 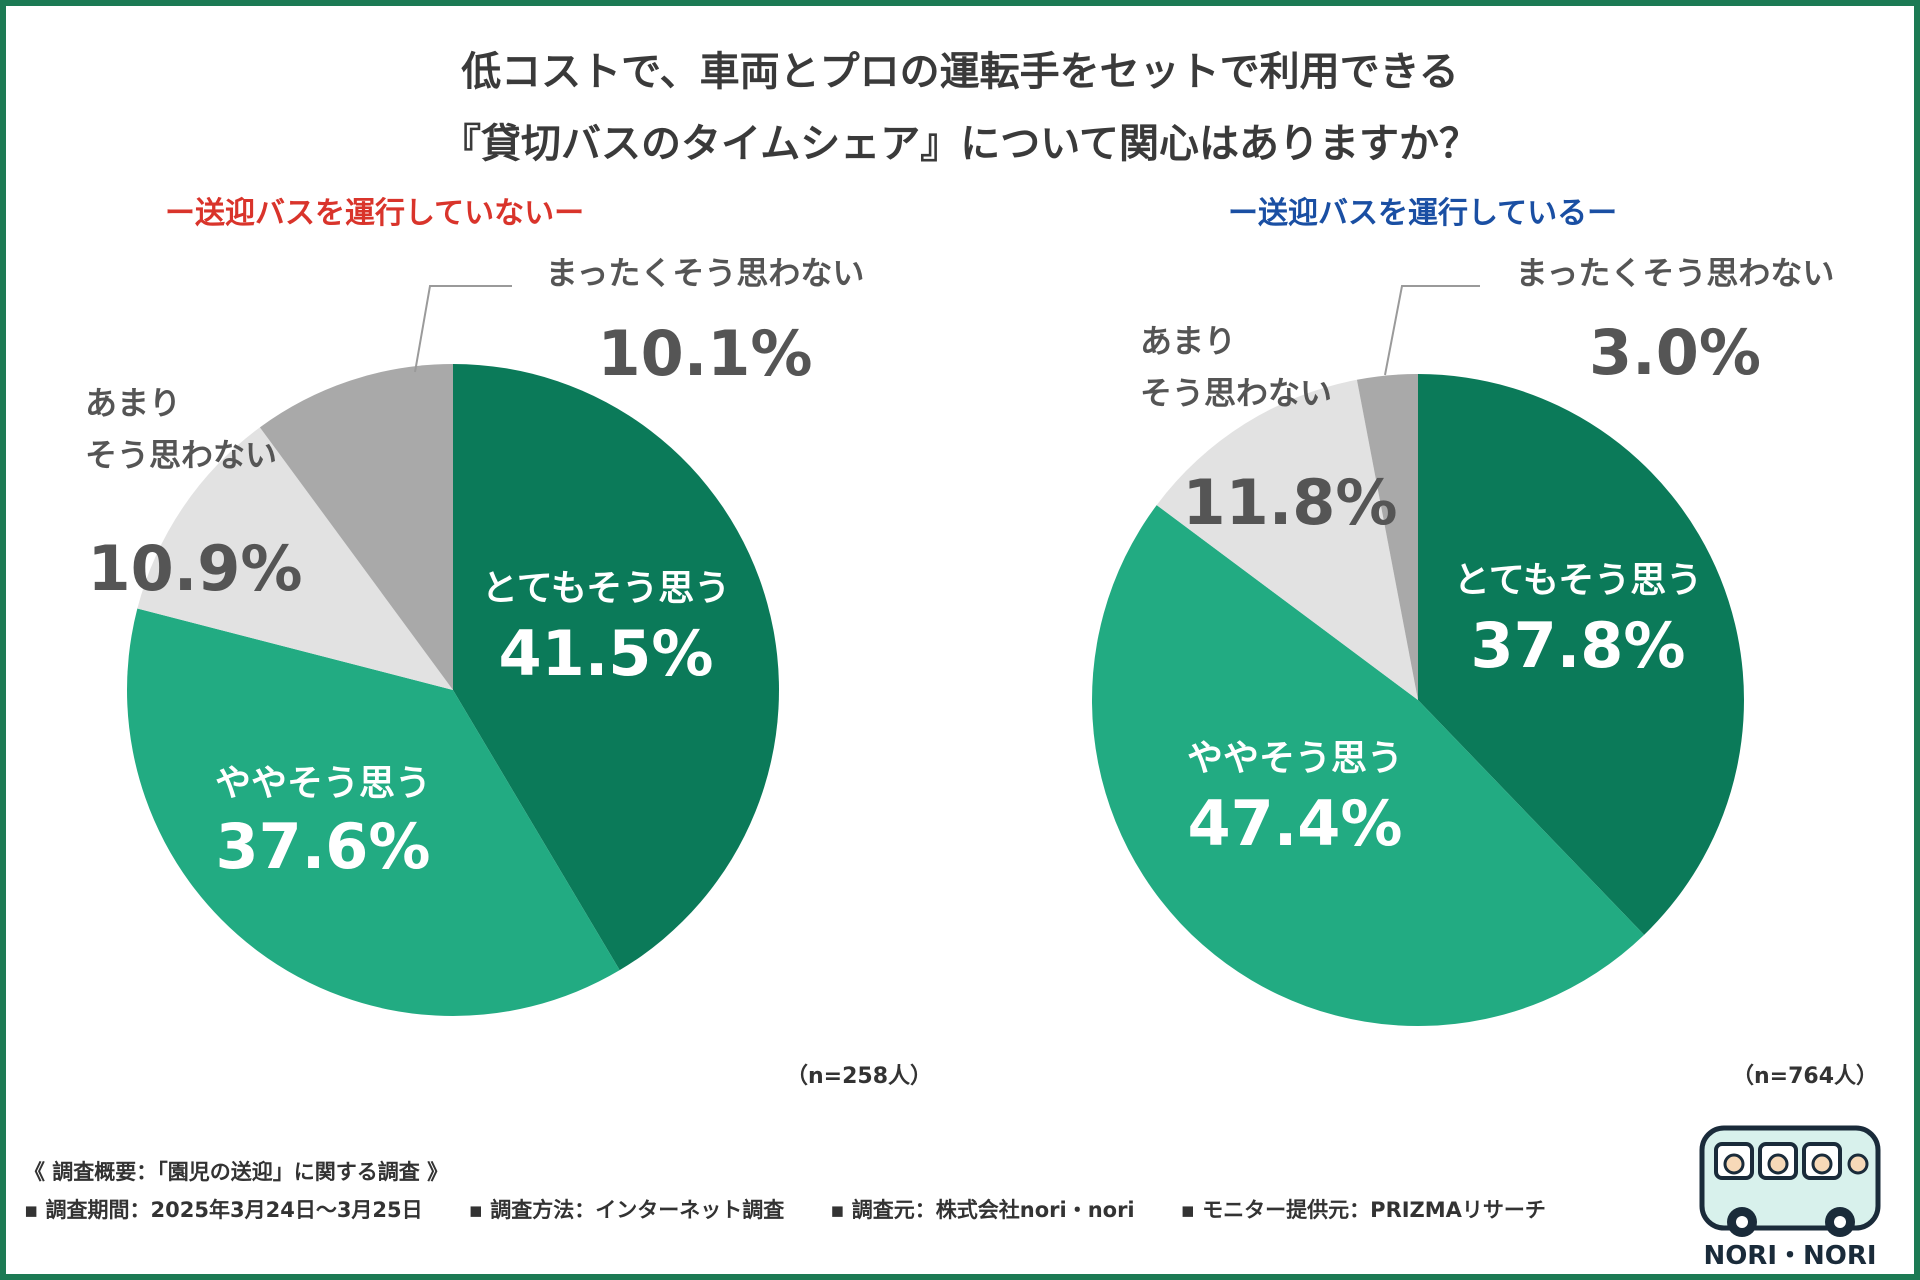 I want to click on slice-value-4: 3.0%, so click(x=1675, y=352).